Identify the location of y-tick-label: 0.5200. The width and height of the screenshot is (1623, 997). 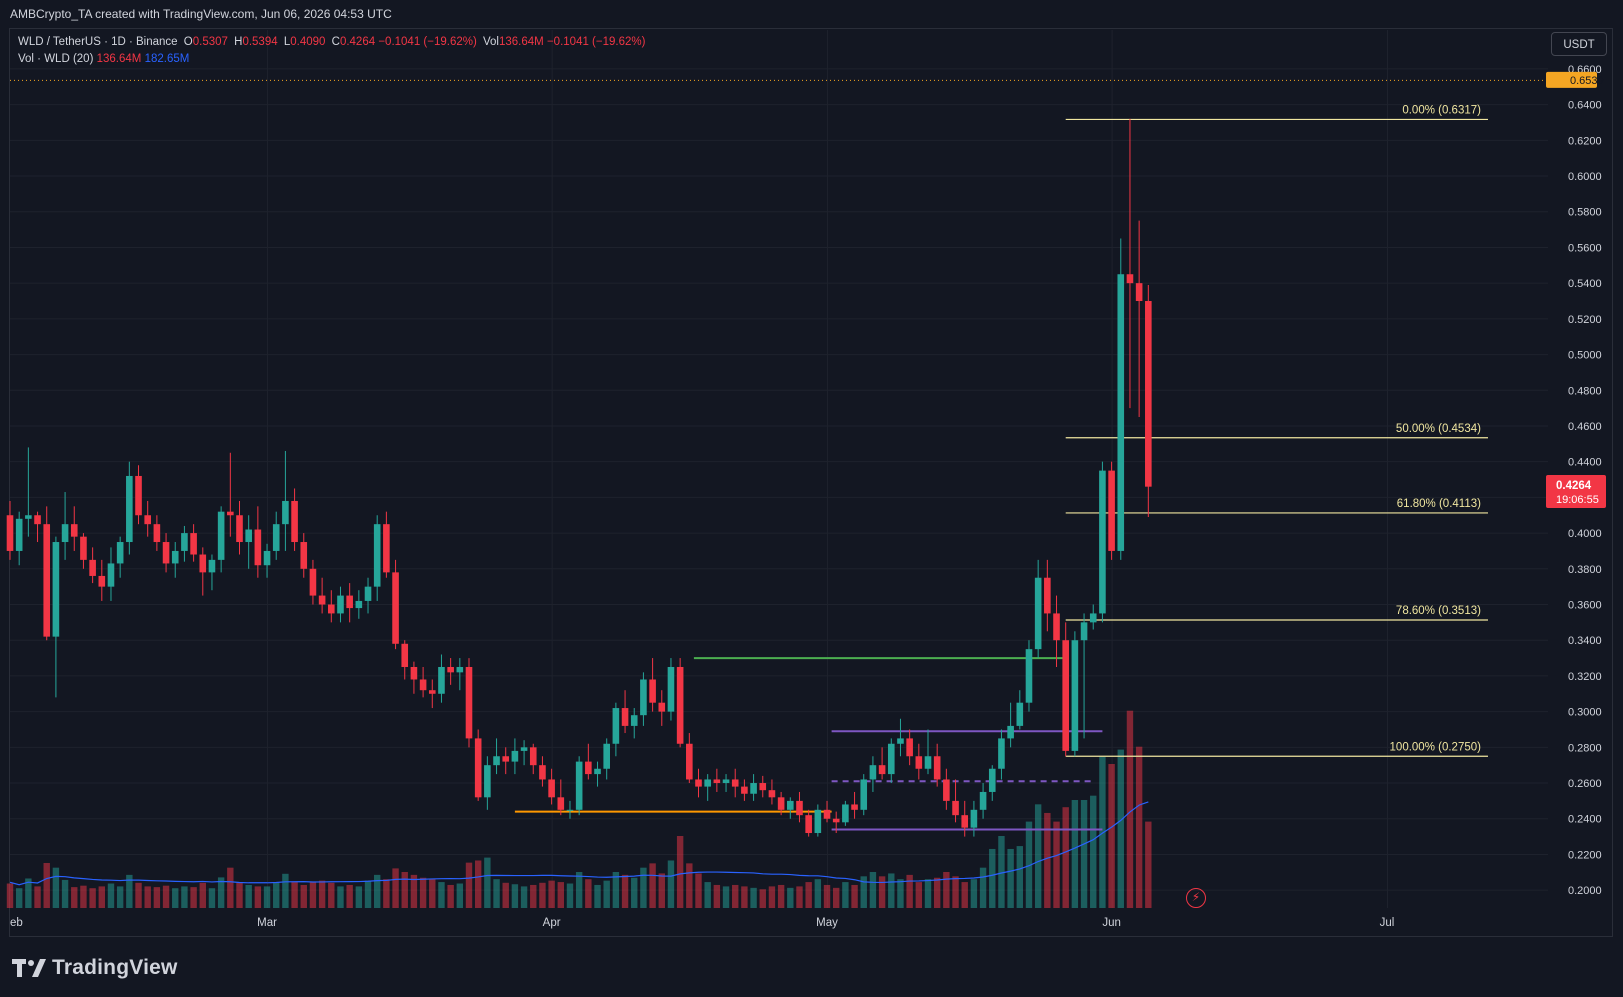
(1585, 320).